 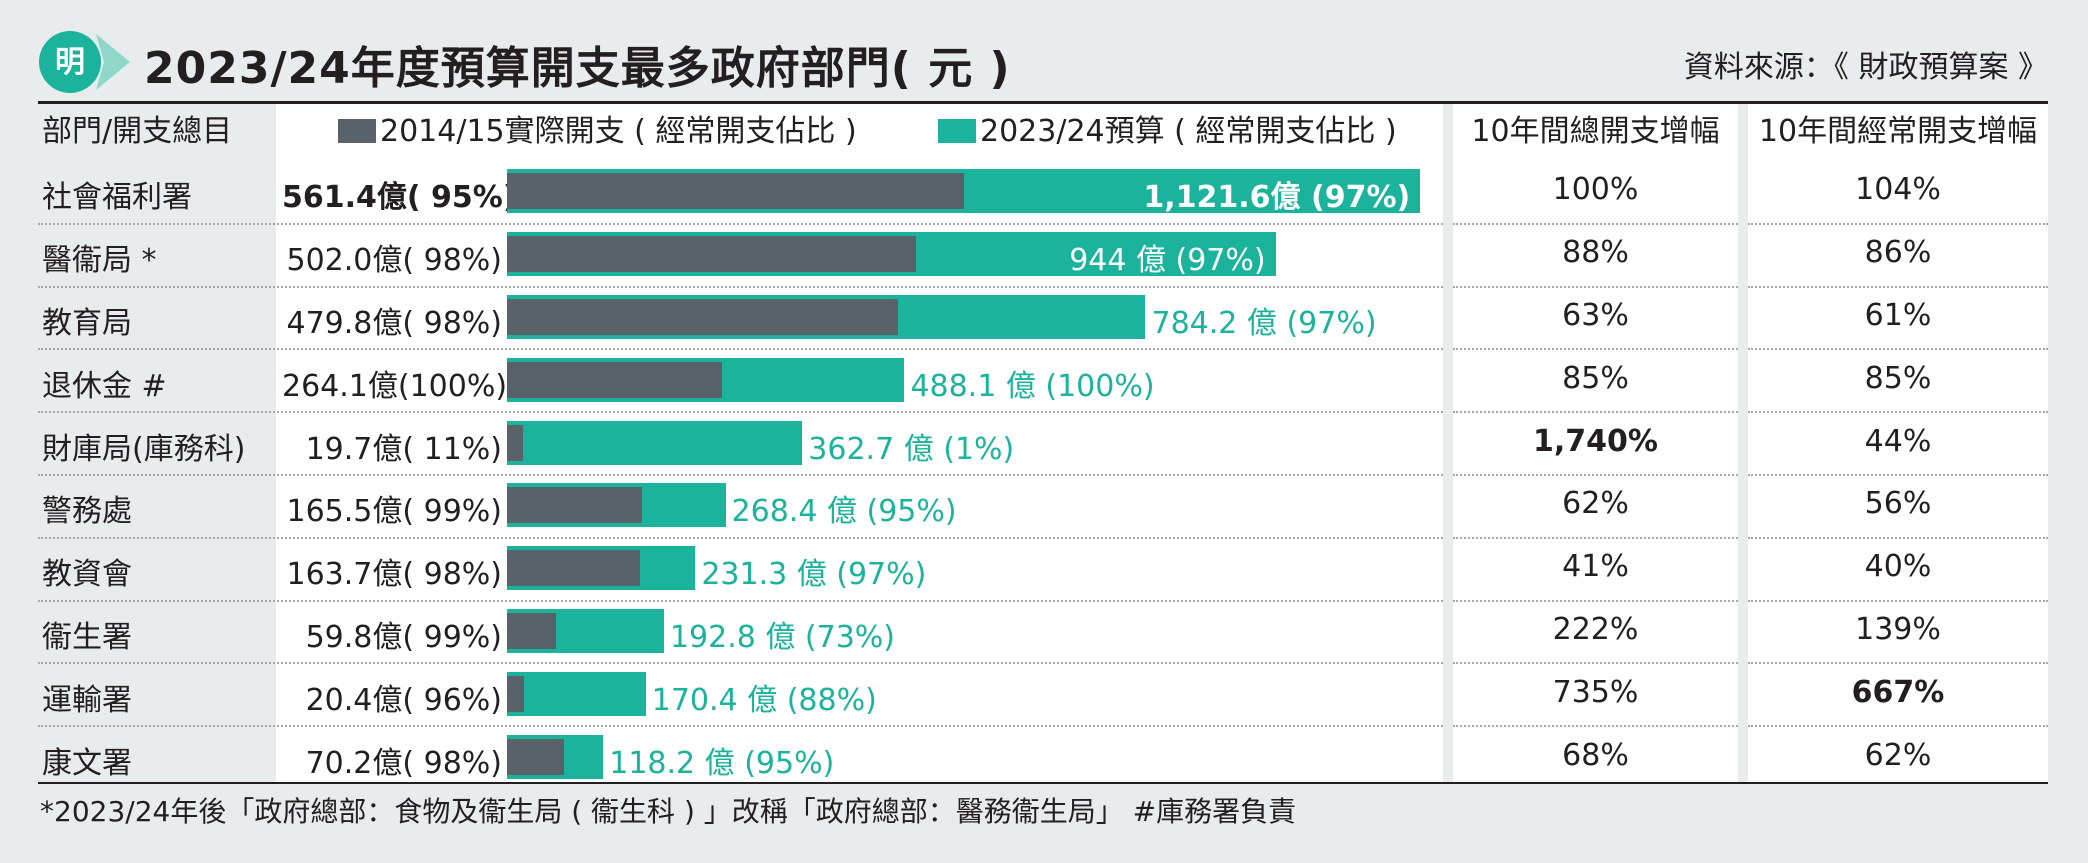 I want to click on recurrent-growth-header: 10年間經常開支增幅, so click(x=1898, y=131).